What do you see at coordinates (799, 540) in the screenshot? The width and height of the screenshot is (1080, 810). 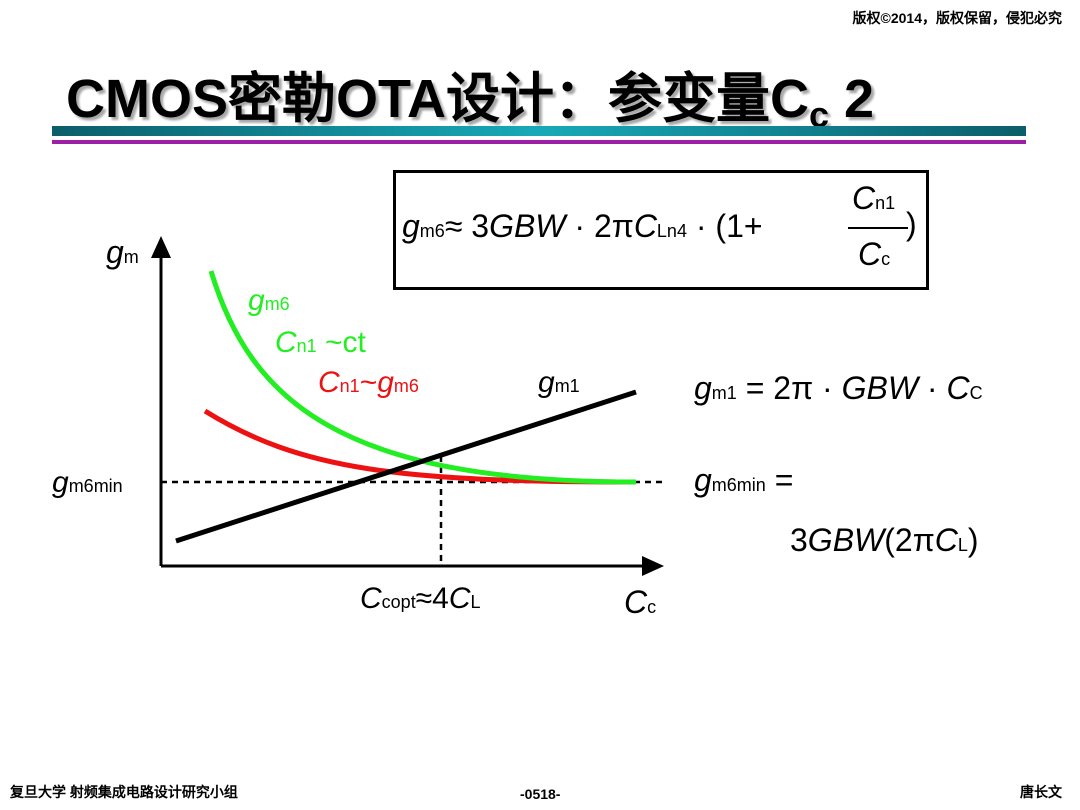 I see `eq-gm6min-three: 3` at bounding box center [799, 540].